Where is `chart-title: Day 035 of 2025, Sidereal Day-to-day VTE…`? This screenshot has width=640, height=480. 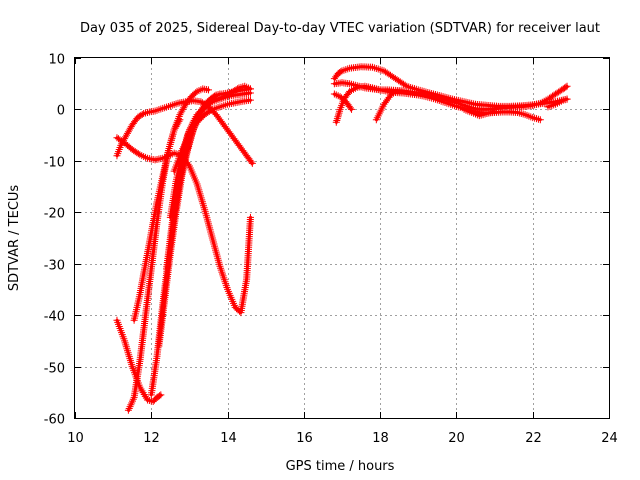
chart-title: Day 035 of 2025, Sidereal Day-to-day VTE… is located at coordinates (340, 28).